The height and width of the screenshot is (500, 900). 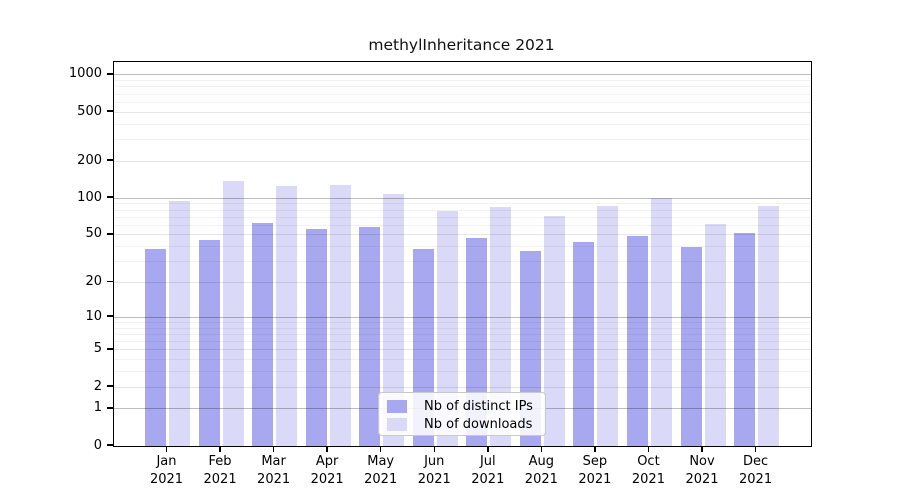 What do you see at coordinates (554, 330) in the screenshot?
I see `bar-downloads-aug` at bounding box center [554, 330].